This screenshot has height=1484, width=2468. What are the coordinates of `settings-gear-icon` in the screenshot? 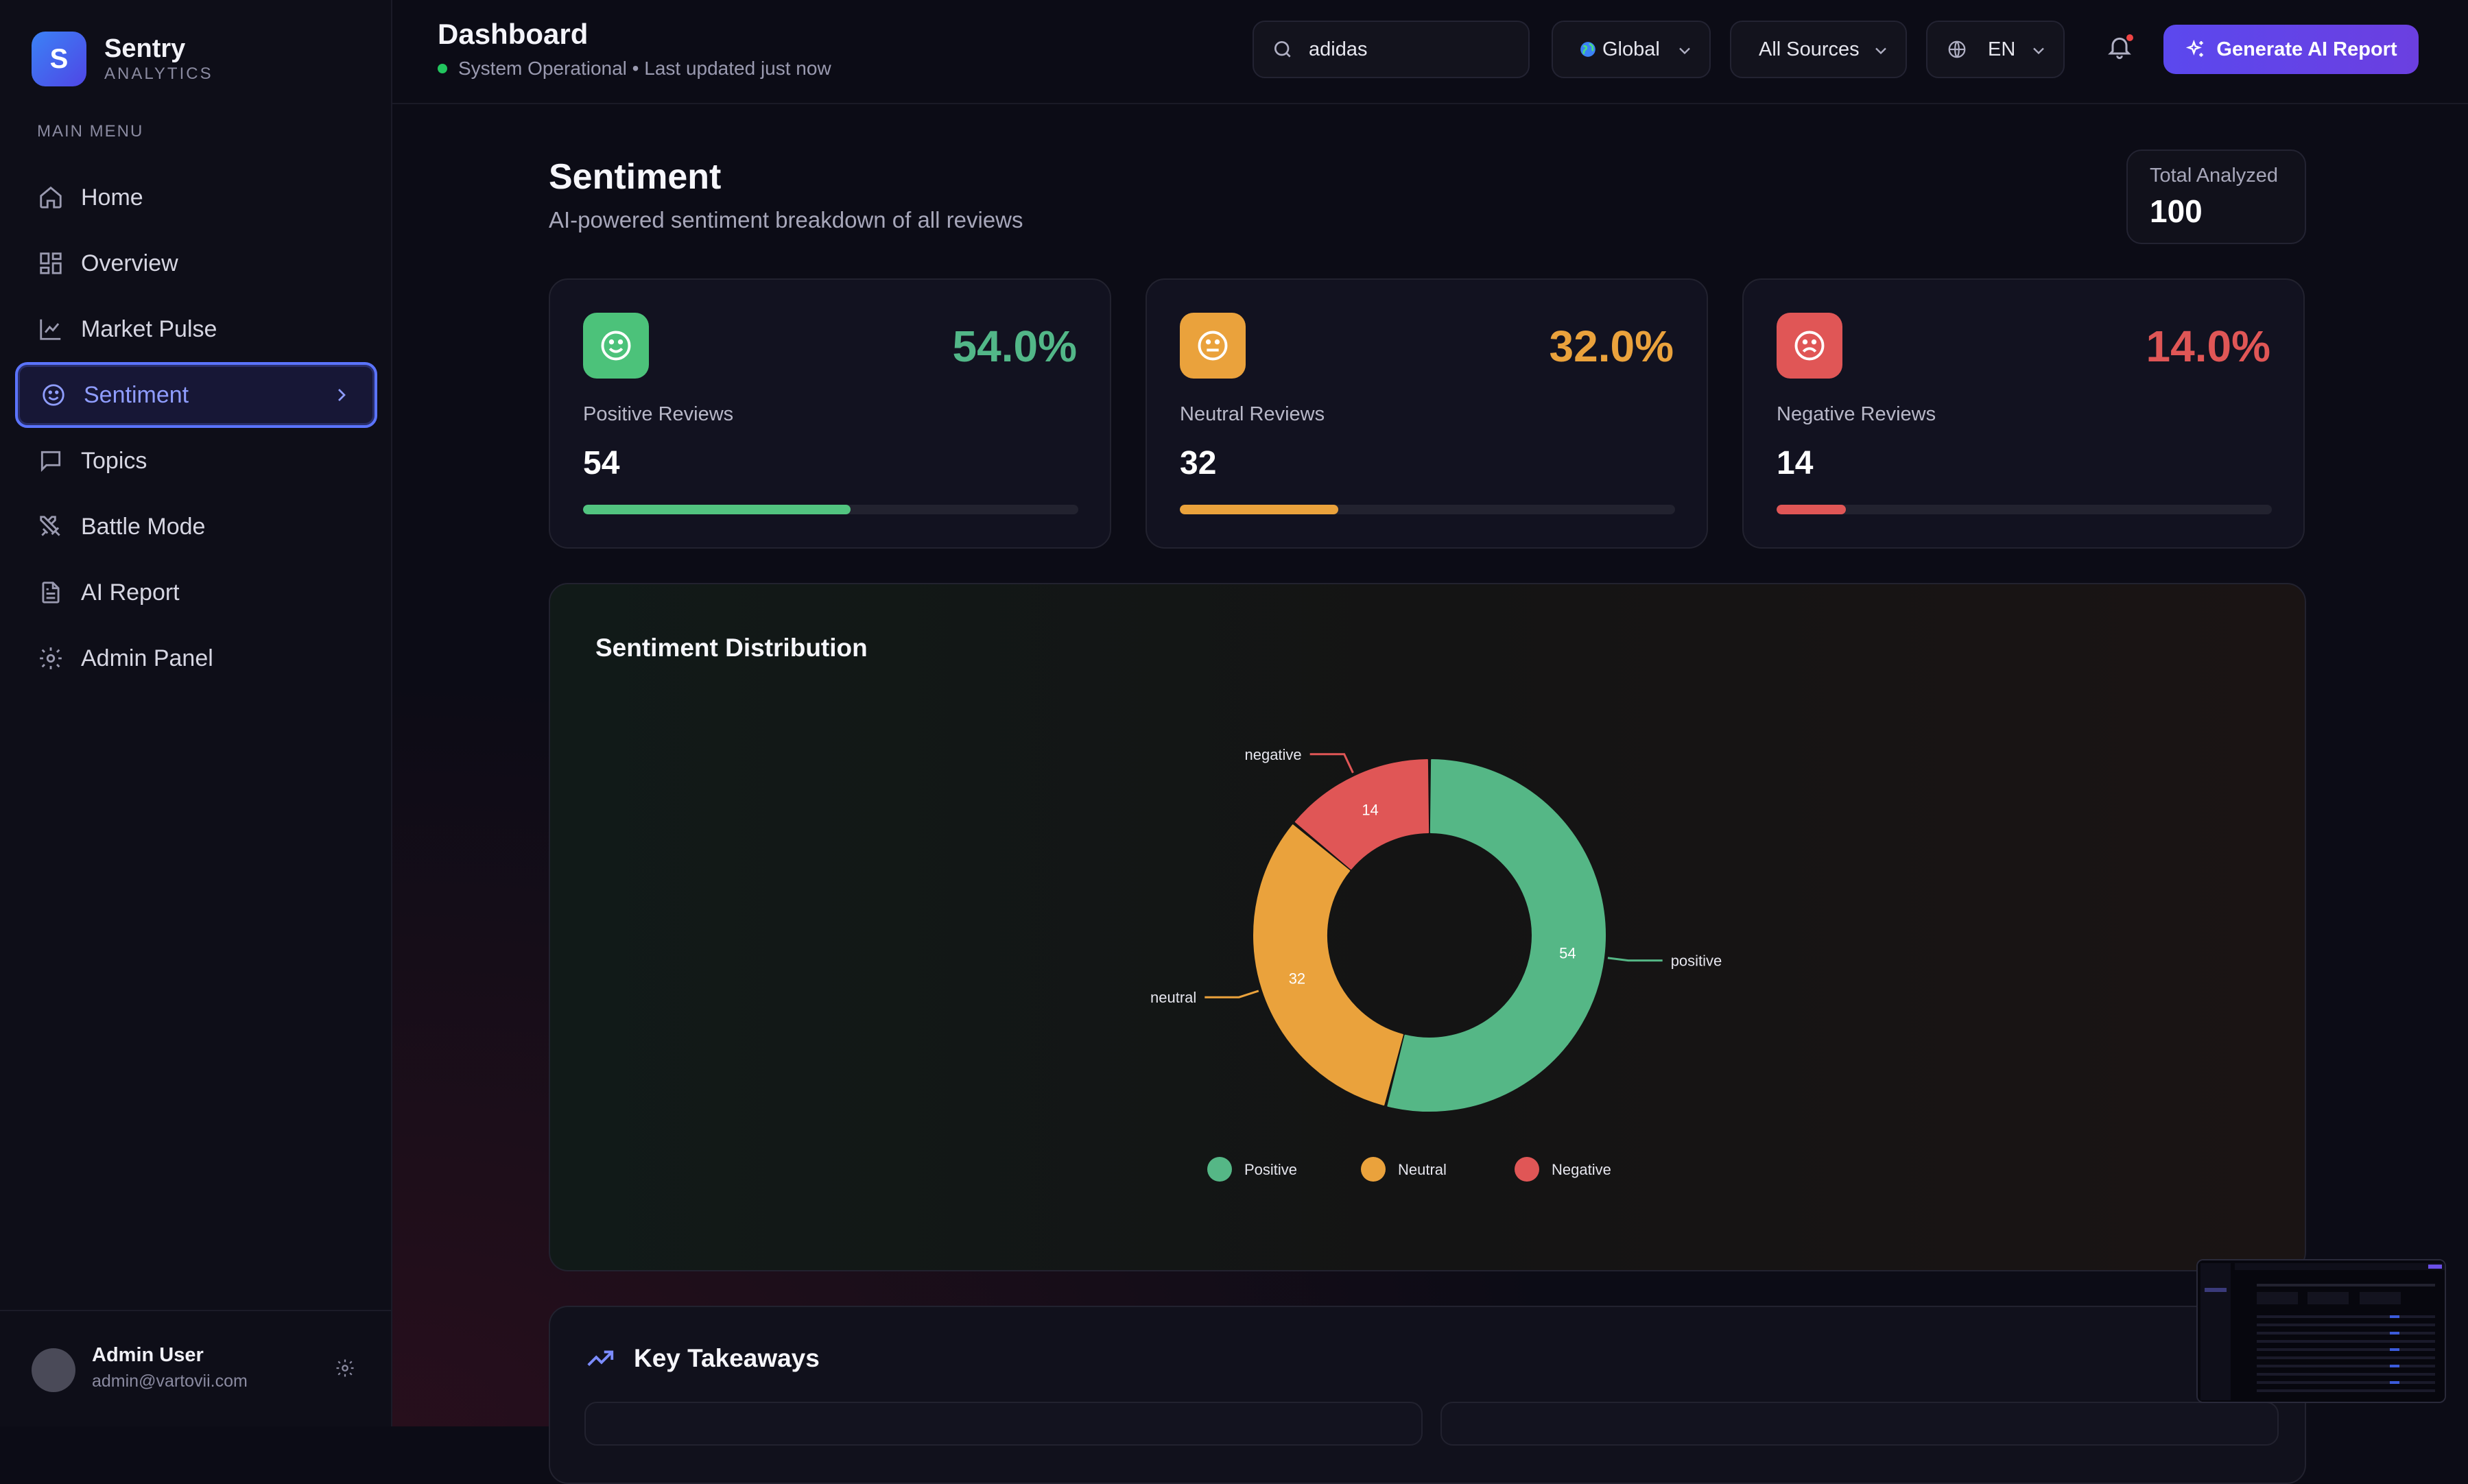 It's located at (345, 1370).